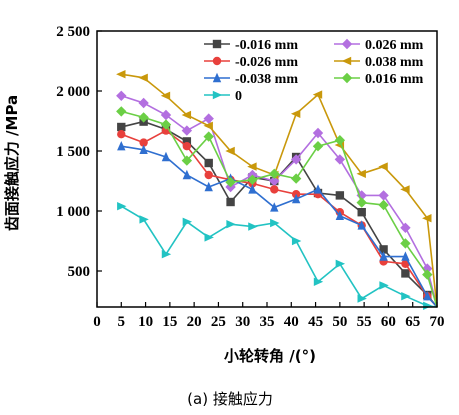 This screenshot has height=415, width=459. I want to click on legend-label: 0, so click(238, 96).